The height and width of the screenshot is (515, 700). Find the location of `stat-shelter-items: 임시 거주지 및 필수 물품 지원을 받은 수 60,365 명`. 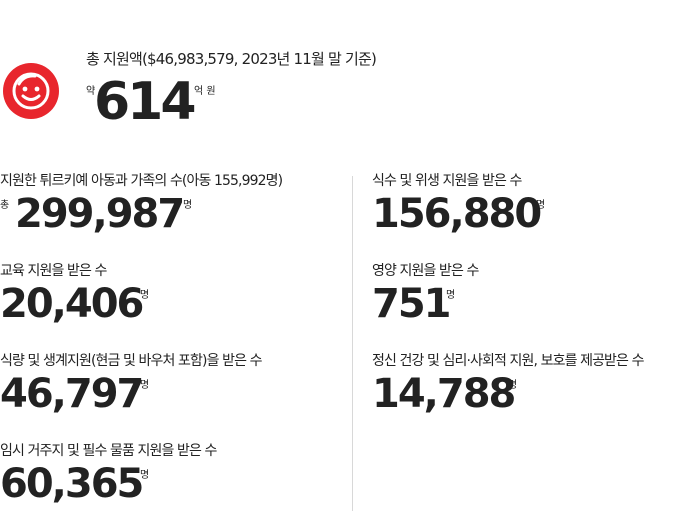

stat-shelter-items: 임시 거주지 및 필수 물품 지원을 받은 수 60,365 명 is located at coordinates (108, 476).